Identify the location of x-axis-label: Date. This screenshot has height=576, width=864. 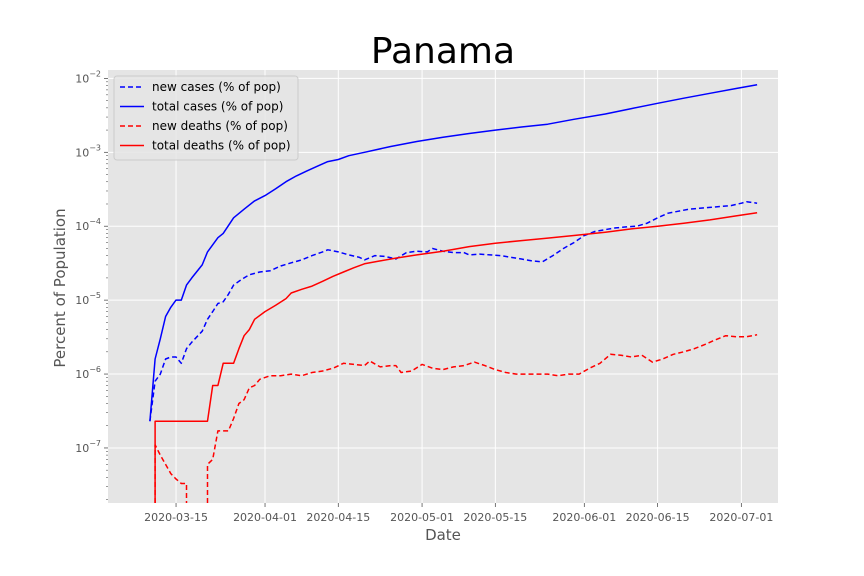
(443, 535).